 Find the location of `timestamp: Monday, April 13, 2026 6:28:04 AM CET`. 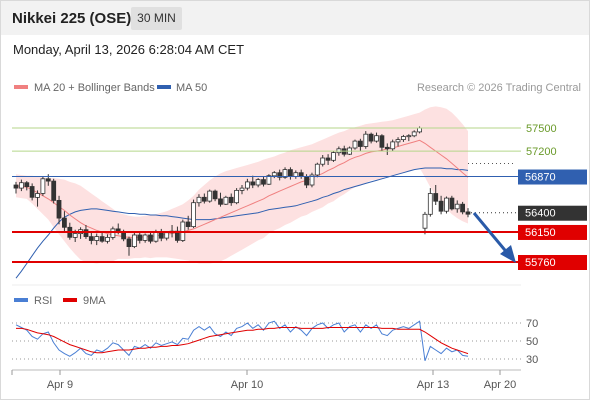

timestamp: Monday, April 13, 2026 6:28:04 AM CET is located at coordinates (129, 49).